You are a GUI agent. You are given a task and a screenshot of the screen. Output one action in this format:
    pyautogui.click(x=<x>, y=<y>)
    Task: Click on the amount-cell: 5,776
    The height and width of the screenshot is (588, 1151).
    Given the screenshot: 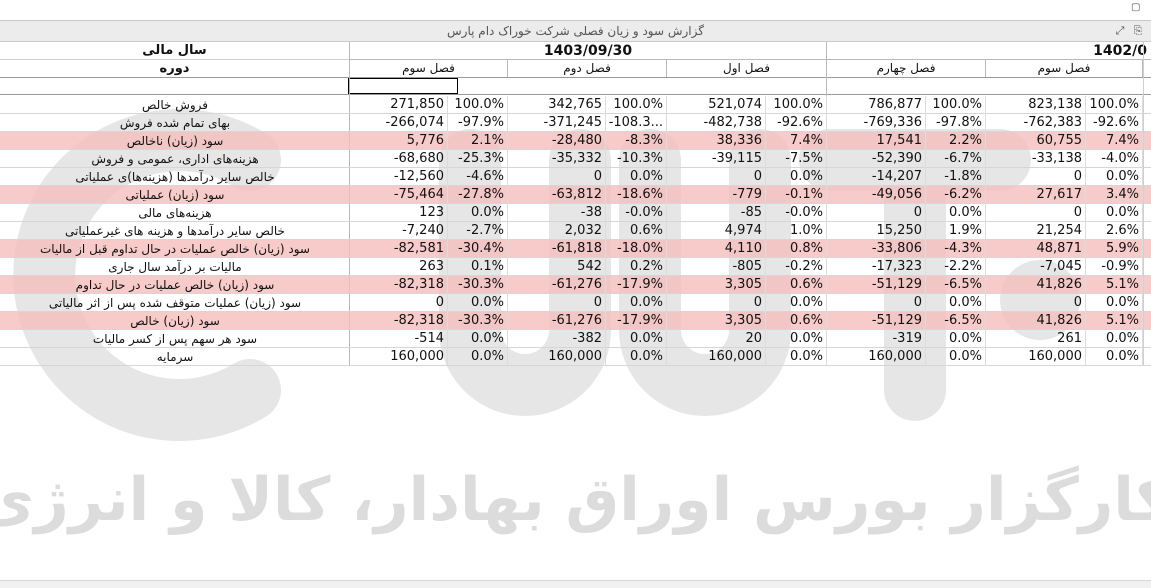 What is the action you would take?
    pyautogui.click(x=399, y=141)
    